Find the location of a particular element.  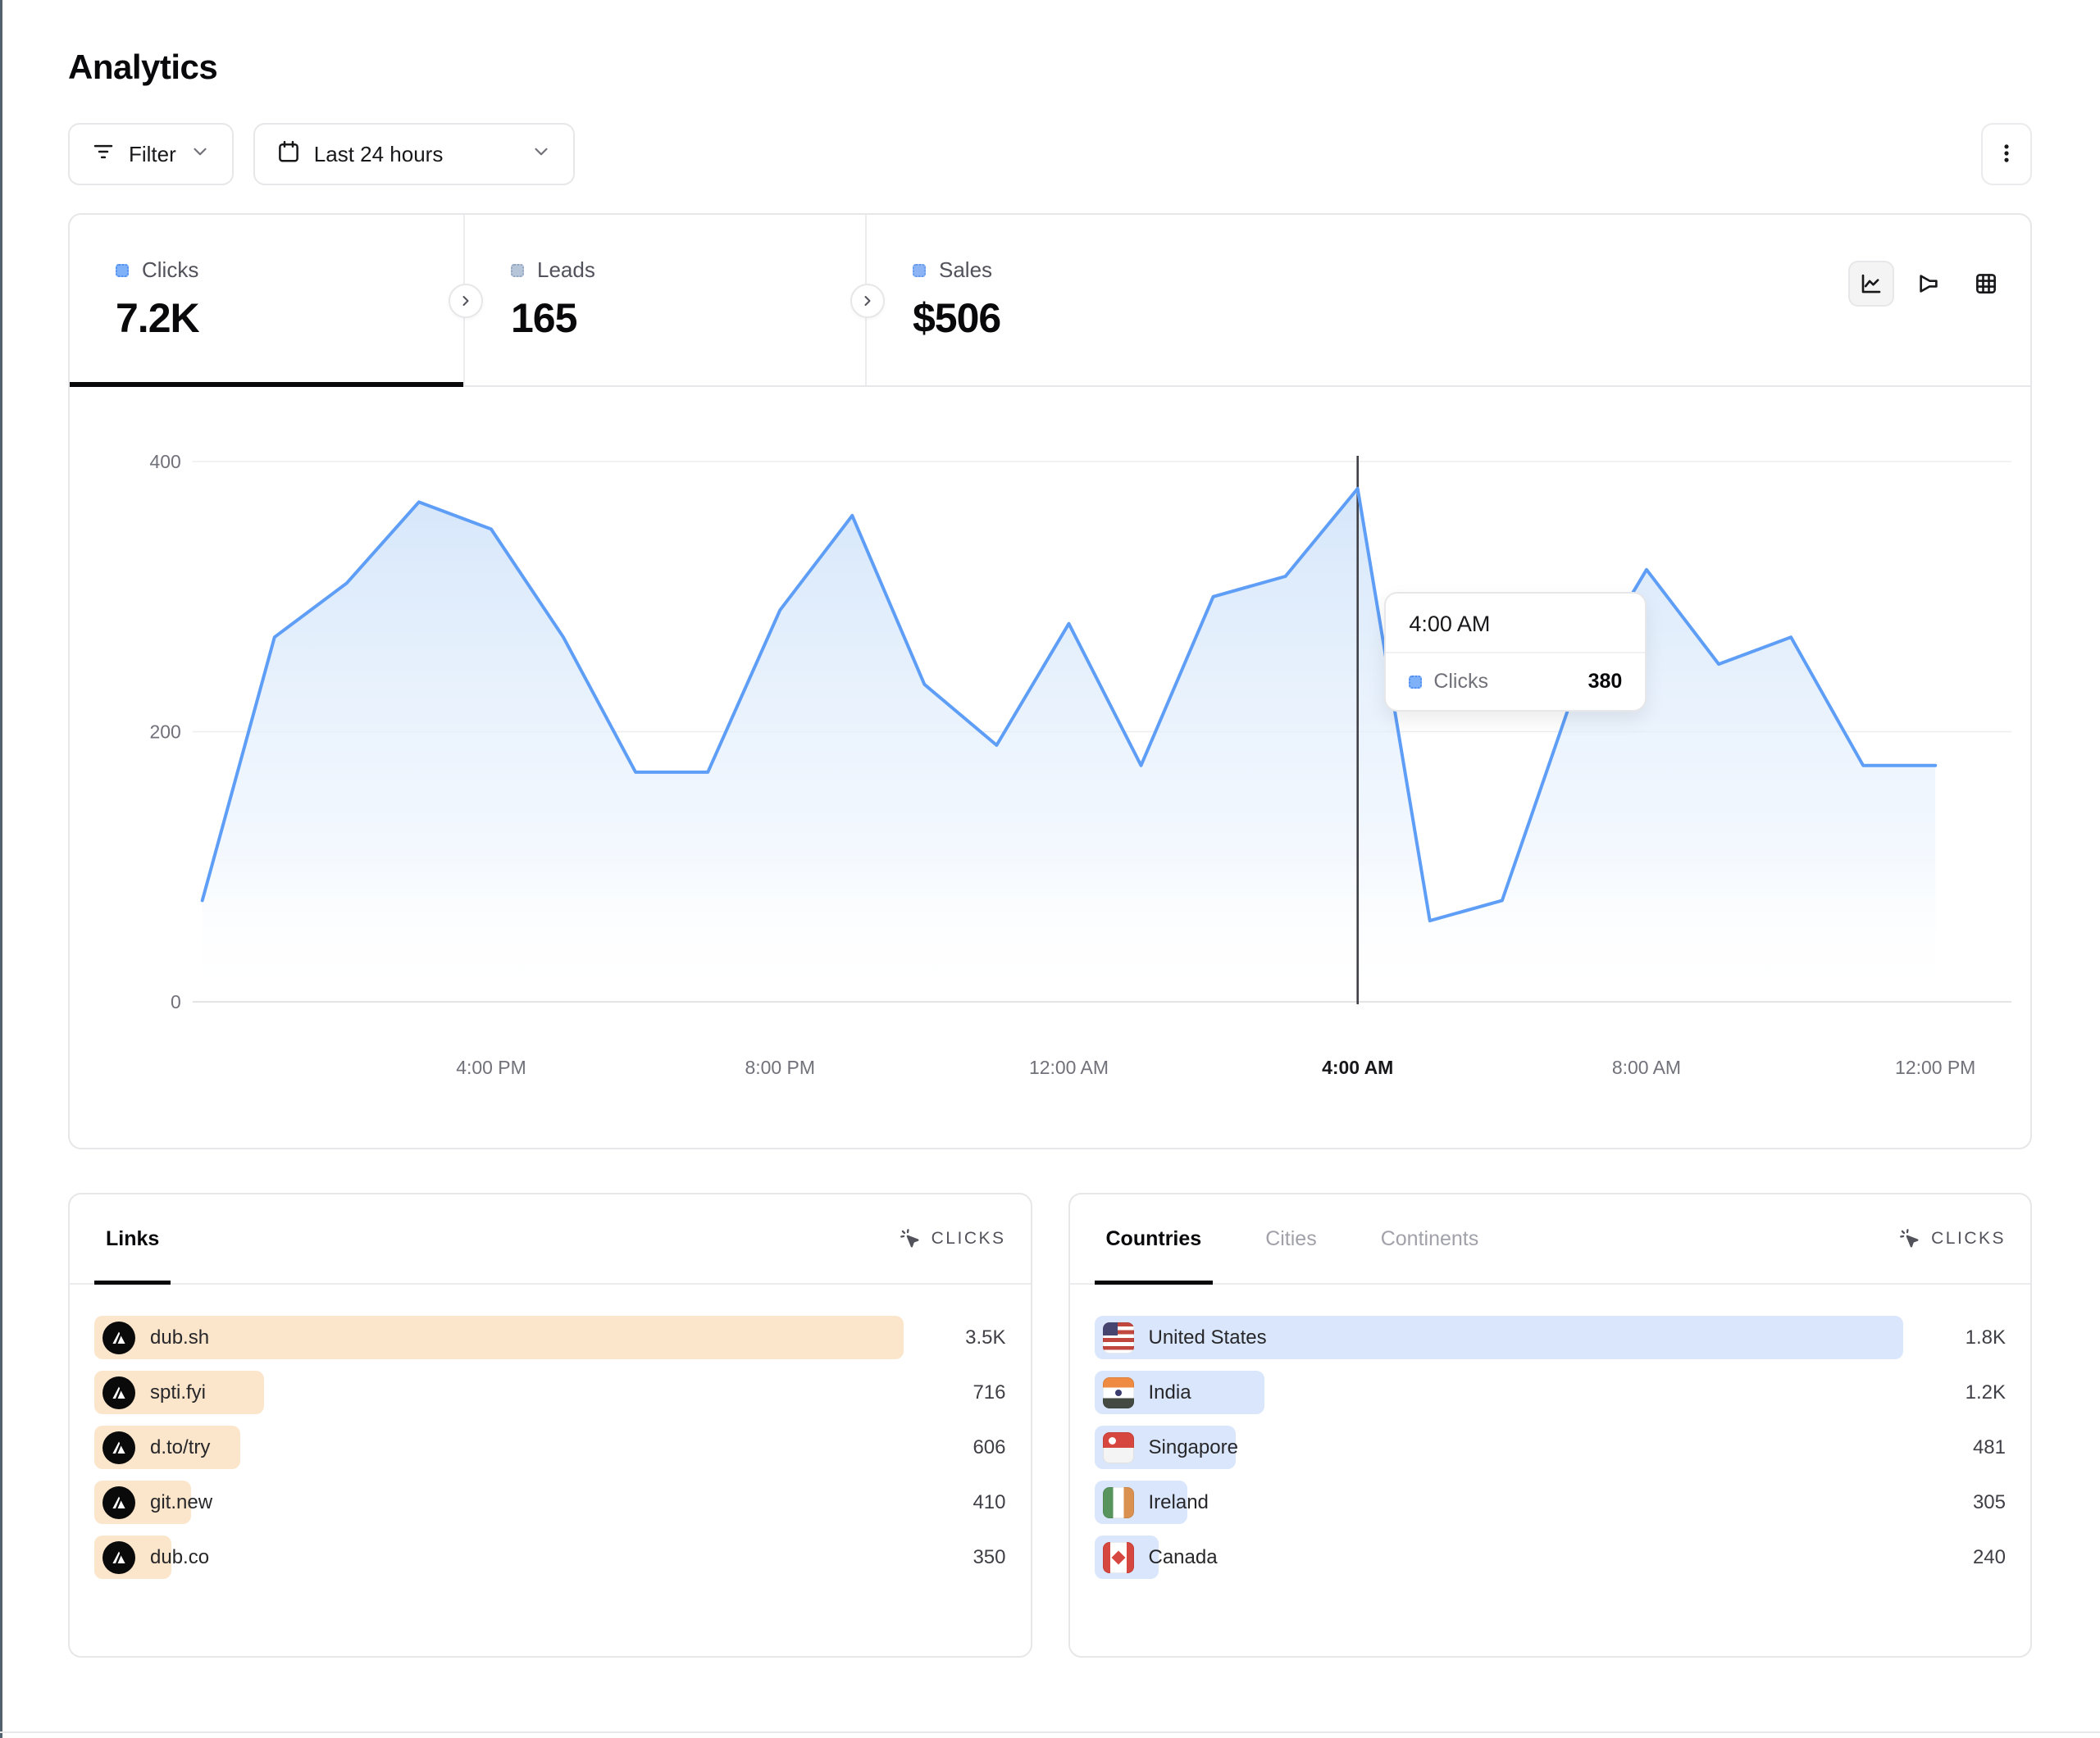

grid-icon is located at coordinates (1986, 283).